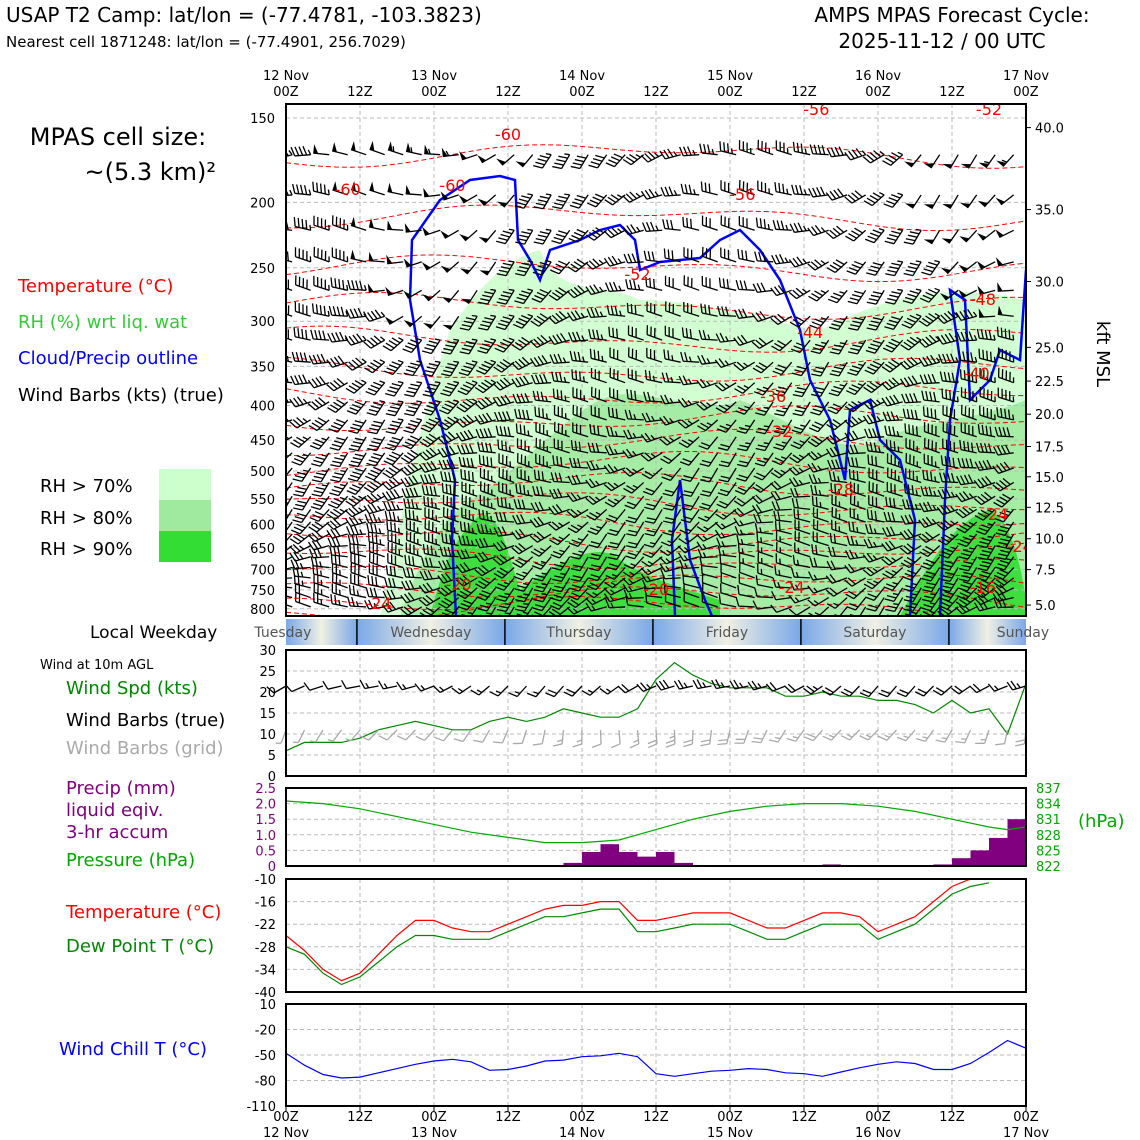  I want to click on temperature-line, so click(637, 930).